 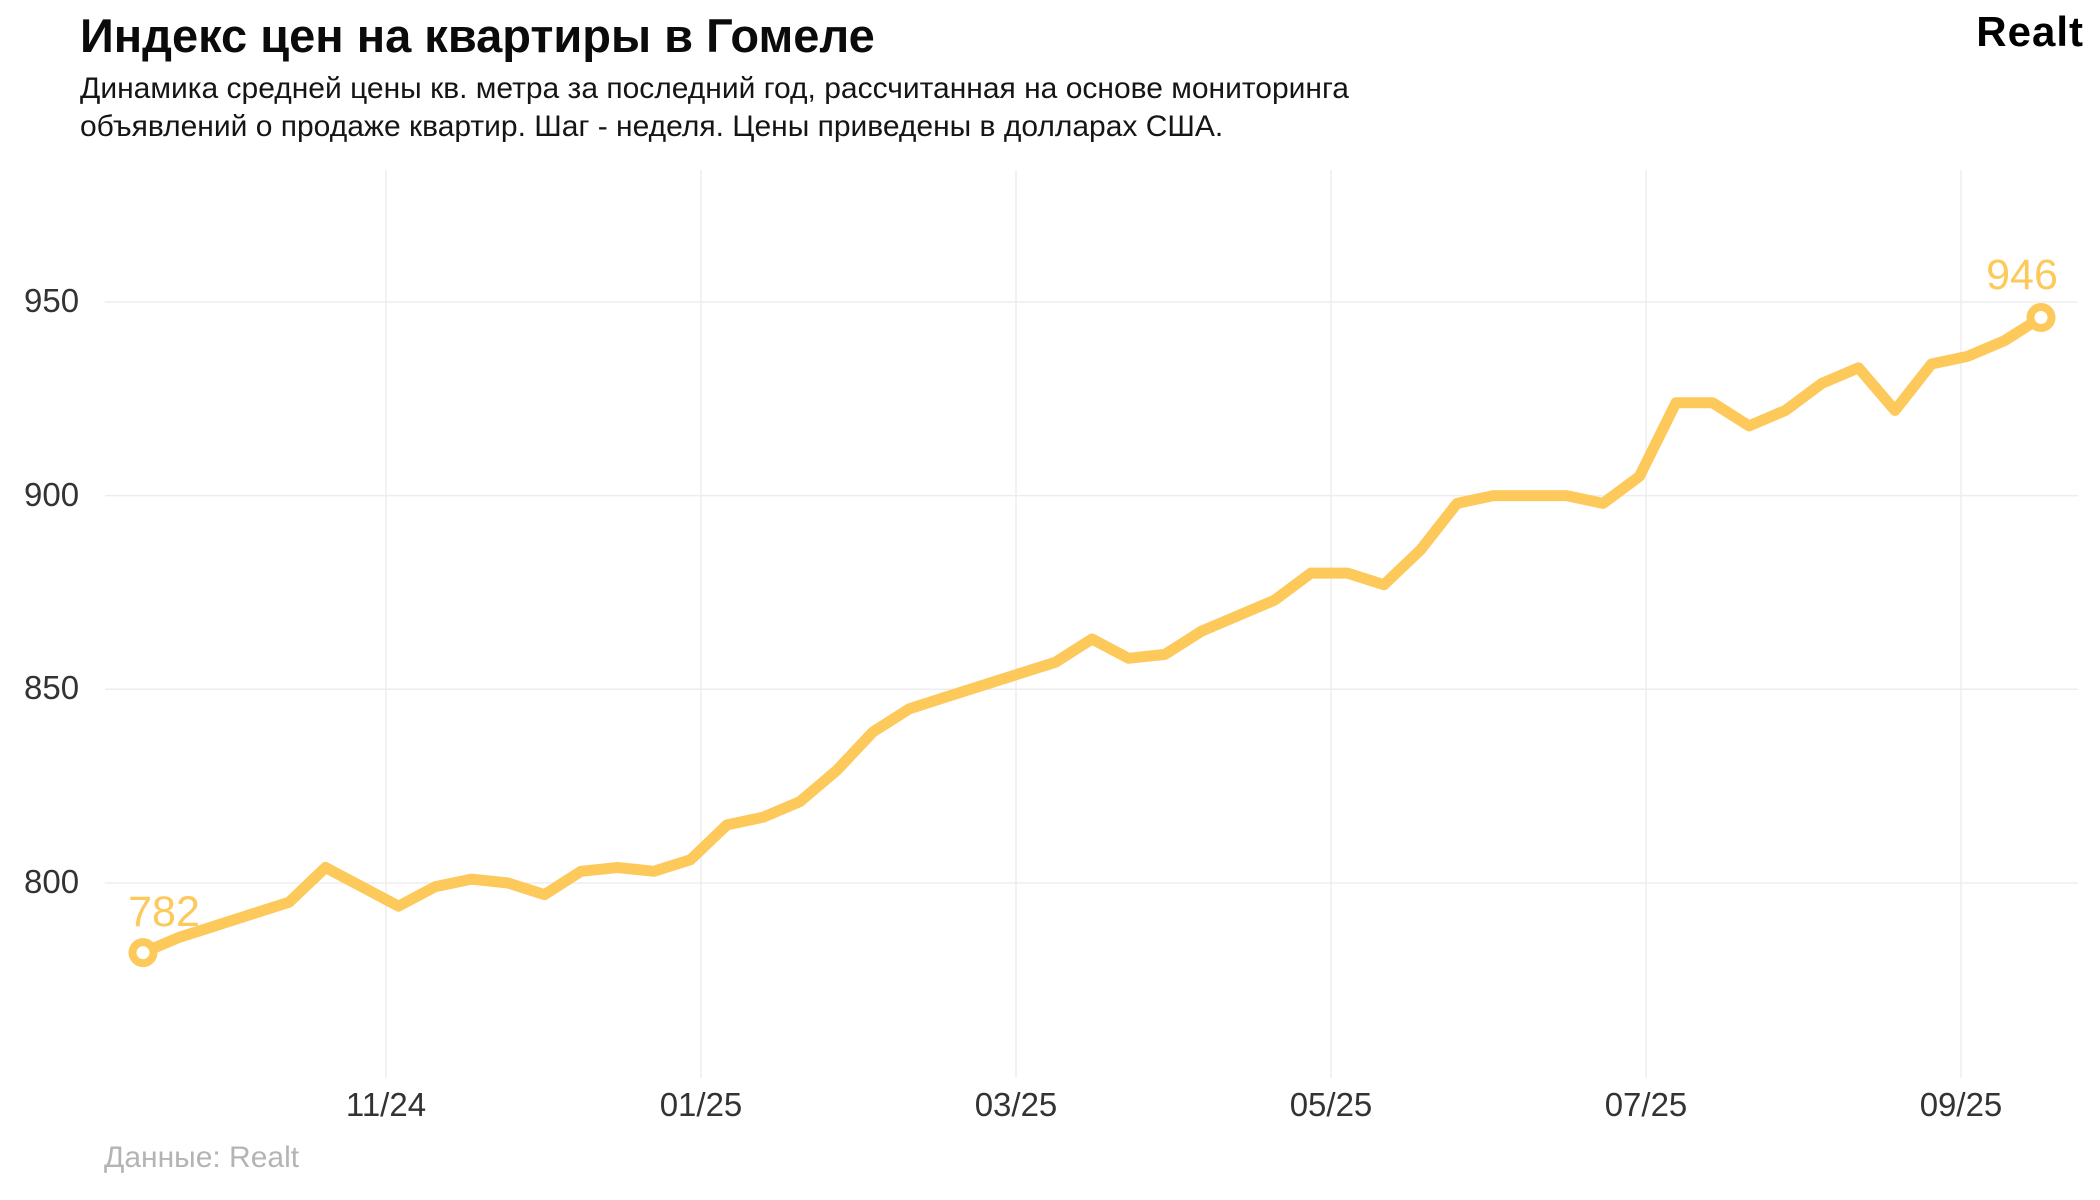 I want to click on x-tick-label: 01/25, so click(x=701, y=1104).